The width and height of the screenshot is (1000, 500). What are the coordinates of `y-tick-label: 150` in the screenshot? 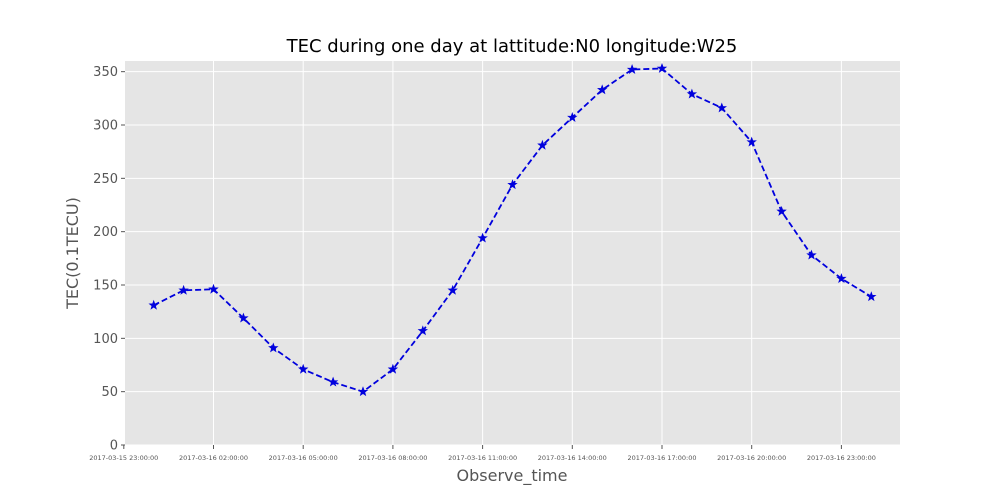 It's located at (105, 286).